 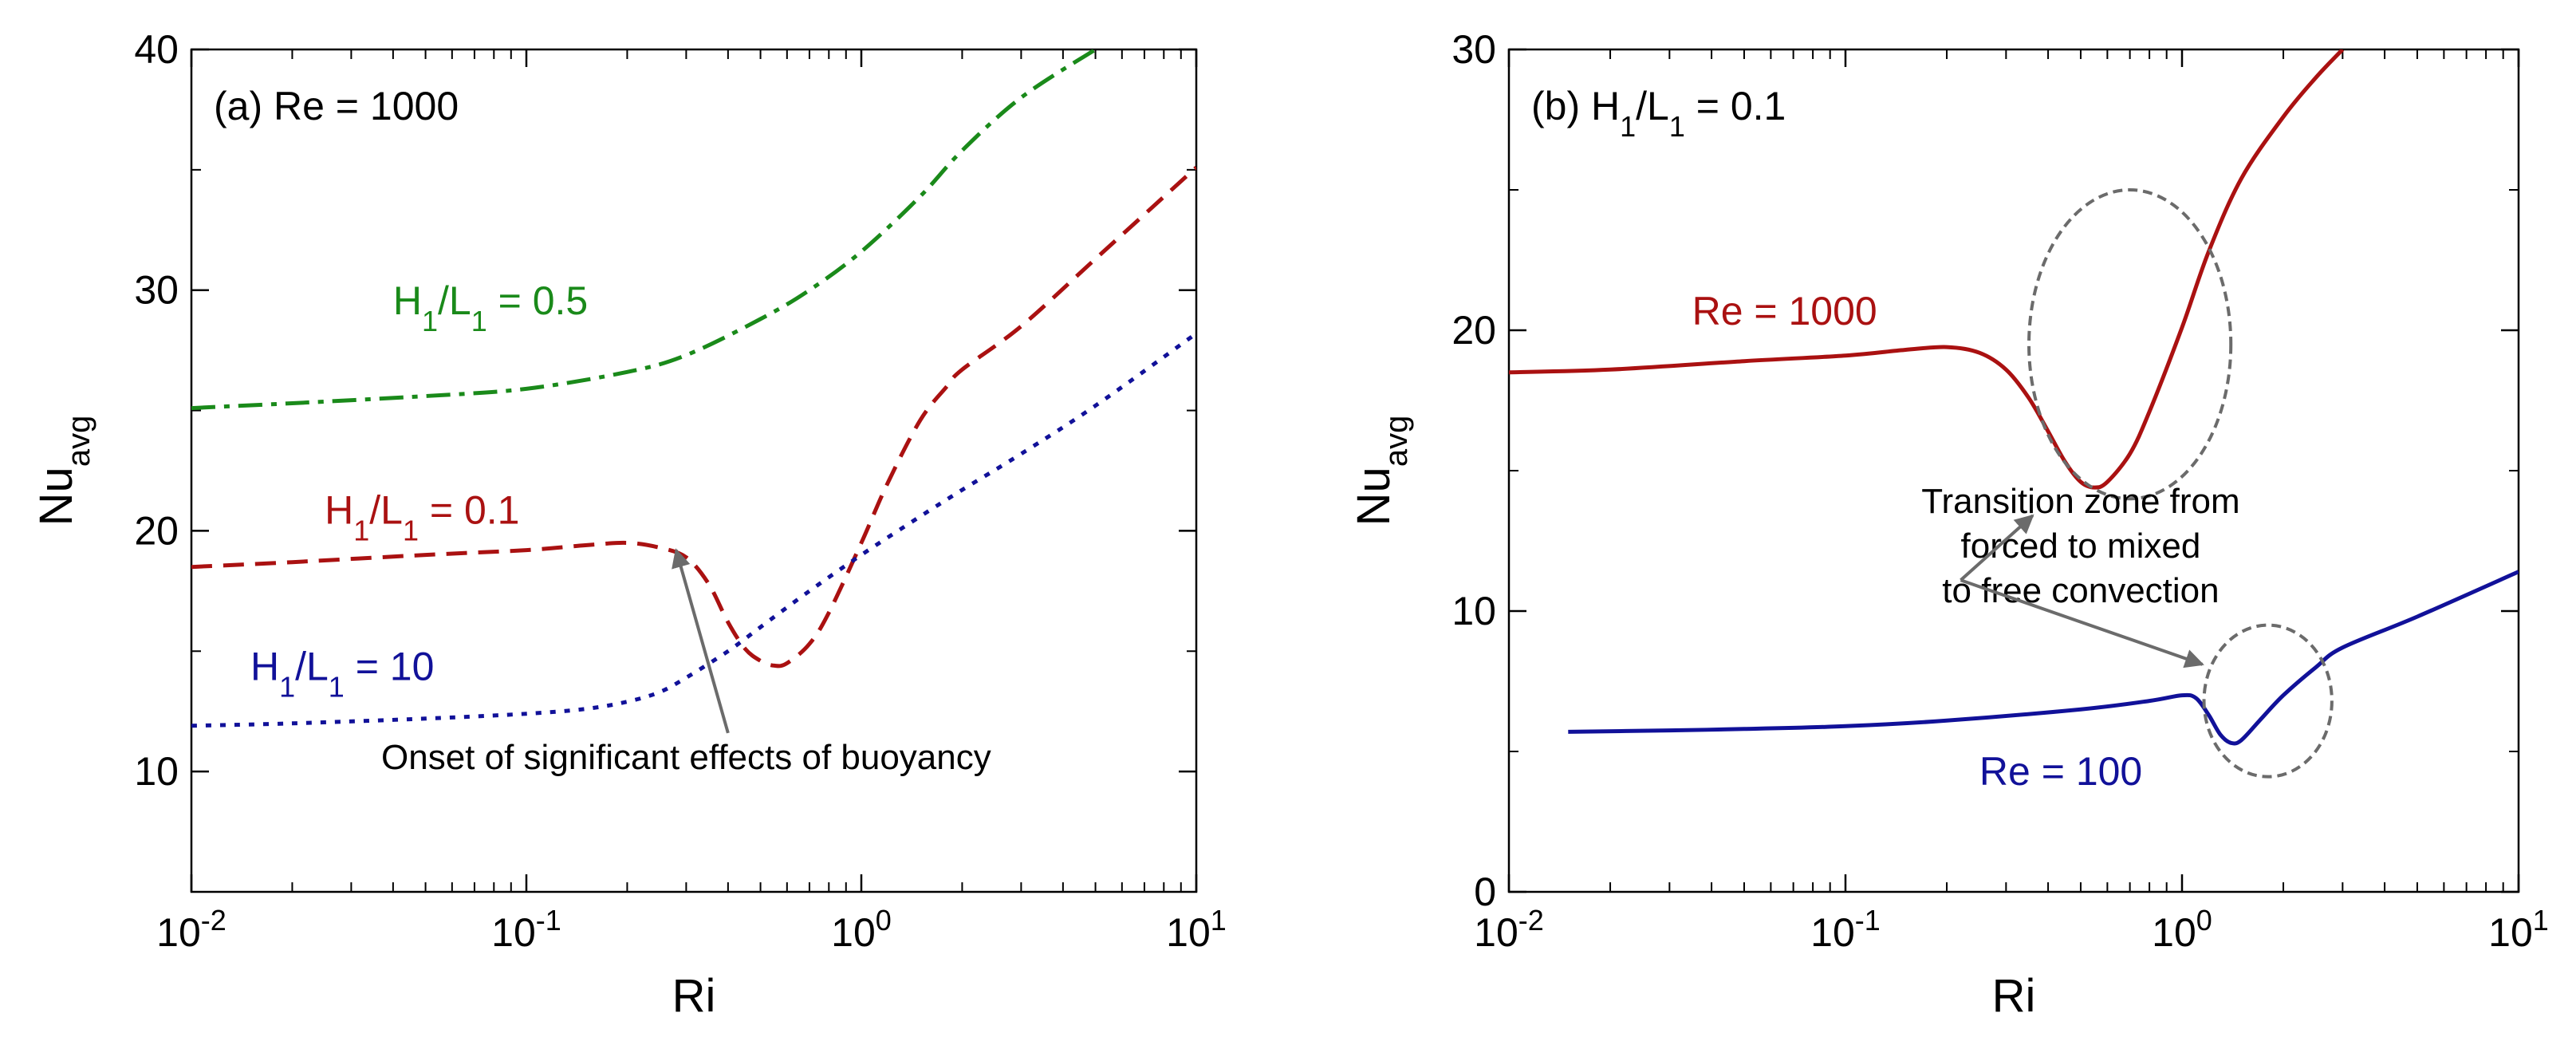 I want to click on y-tick-label: 40, so click(x=156, y=49).